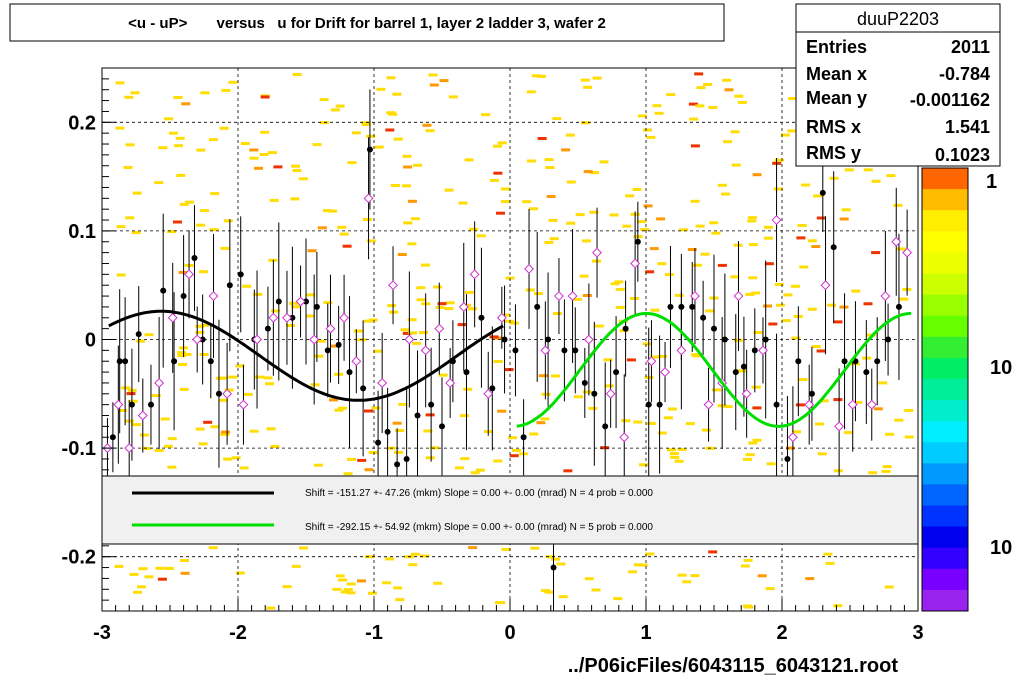 The image size is (1020, 680). What do you see at coordinates (733, 666) in the screenshot?
I see `x-axis-label: ../P06icFiles/6043115_6043121.root` at bounding box center [733, 666].